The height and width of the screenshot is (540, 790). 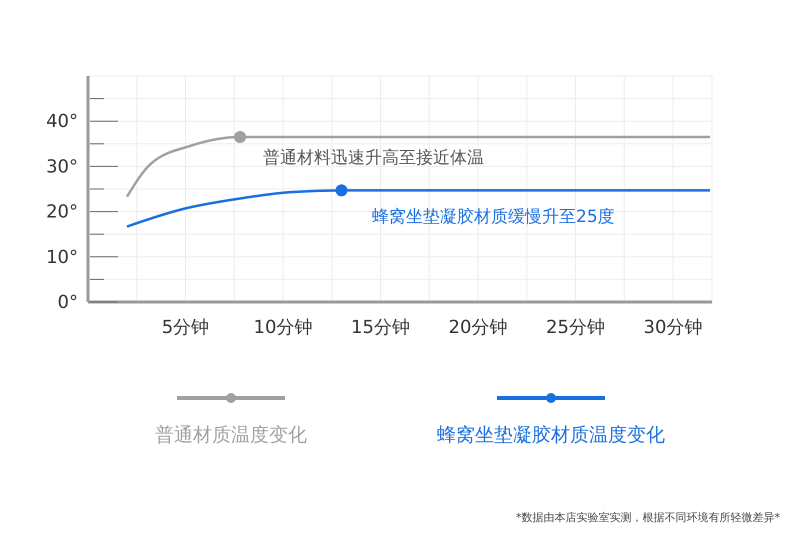 I want to click on annotation: 蜂窝坐垫凝胶材质缓慢升至25度, so click(x=493, y=217).